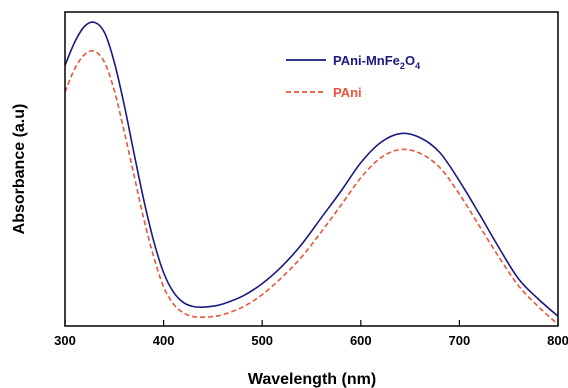 This screenshot has height=388, width=568. I want to click on x-tick-label: 600, so click(361, 340).